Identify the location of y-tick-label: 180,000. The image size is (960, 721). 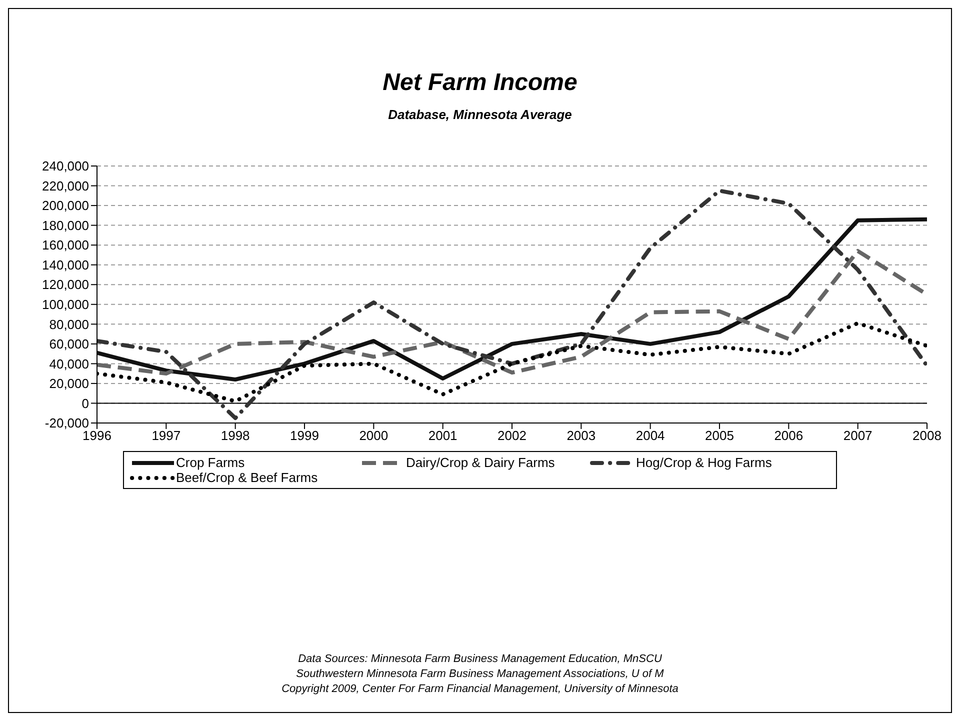
(65, 225).